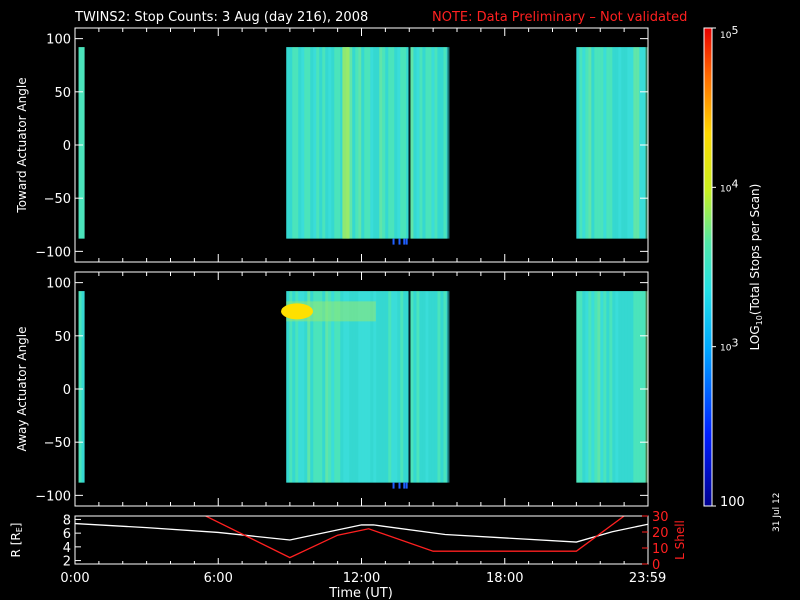 The image size is (800, 600). I want to click on colorbar-tick-label: 10³, so click(729, 345).